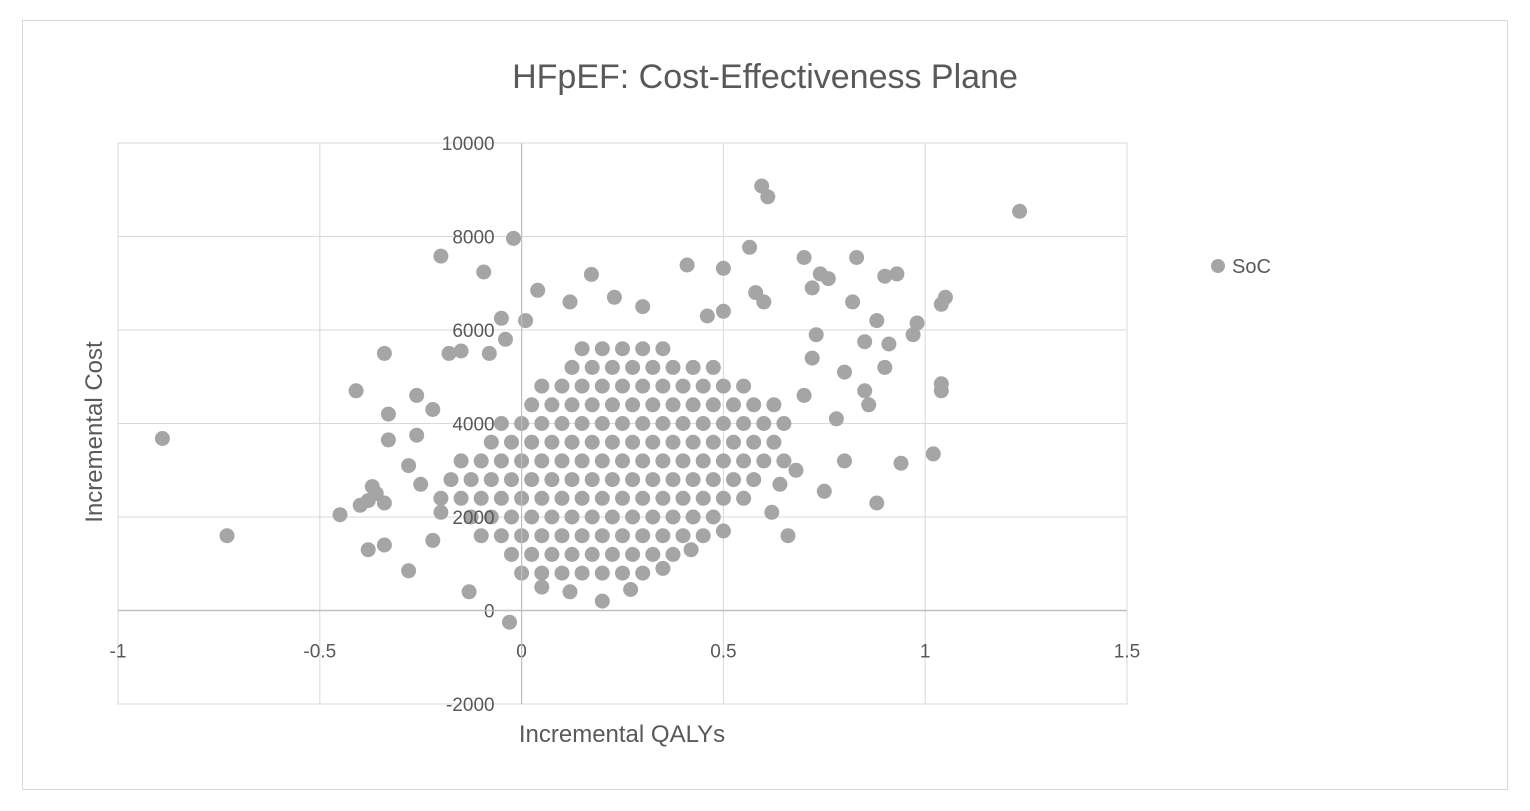 Image resolution: width=1530 pixels, height=811 pixels. Describe the element at coordinates (94, 432) in the screenshot. I see `y-axis-label: Incremental Cost` at that location.